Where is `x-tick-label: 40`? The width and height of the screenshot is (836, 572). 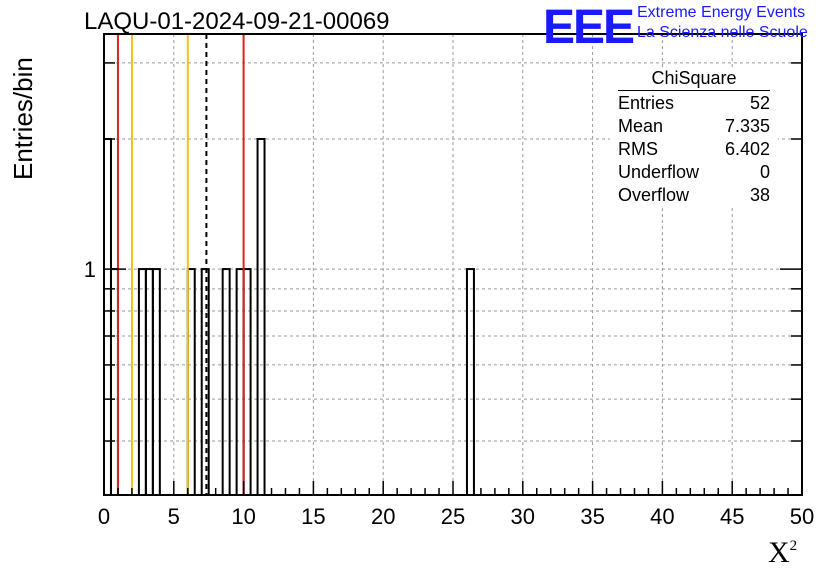 x-tick-label: 40 is located at coordinates (662, 516).